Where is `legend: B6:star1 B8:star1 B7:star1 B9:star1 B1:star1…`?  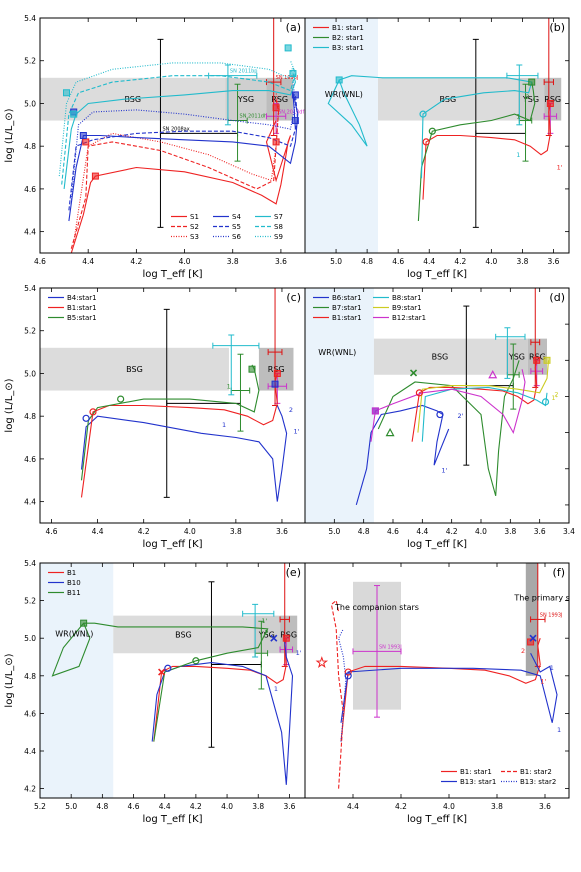
legend: B6:star1 B8:star1 B7:star1 B9:star1 B1:star1… is located at coordinates (369, 308).